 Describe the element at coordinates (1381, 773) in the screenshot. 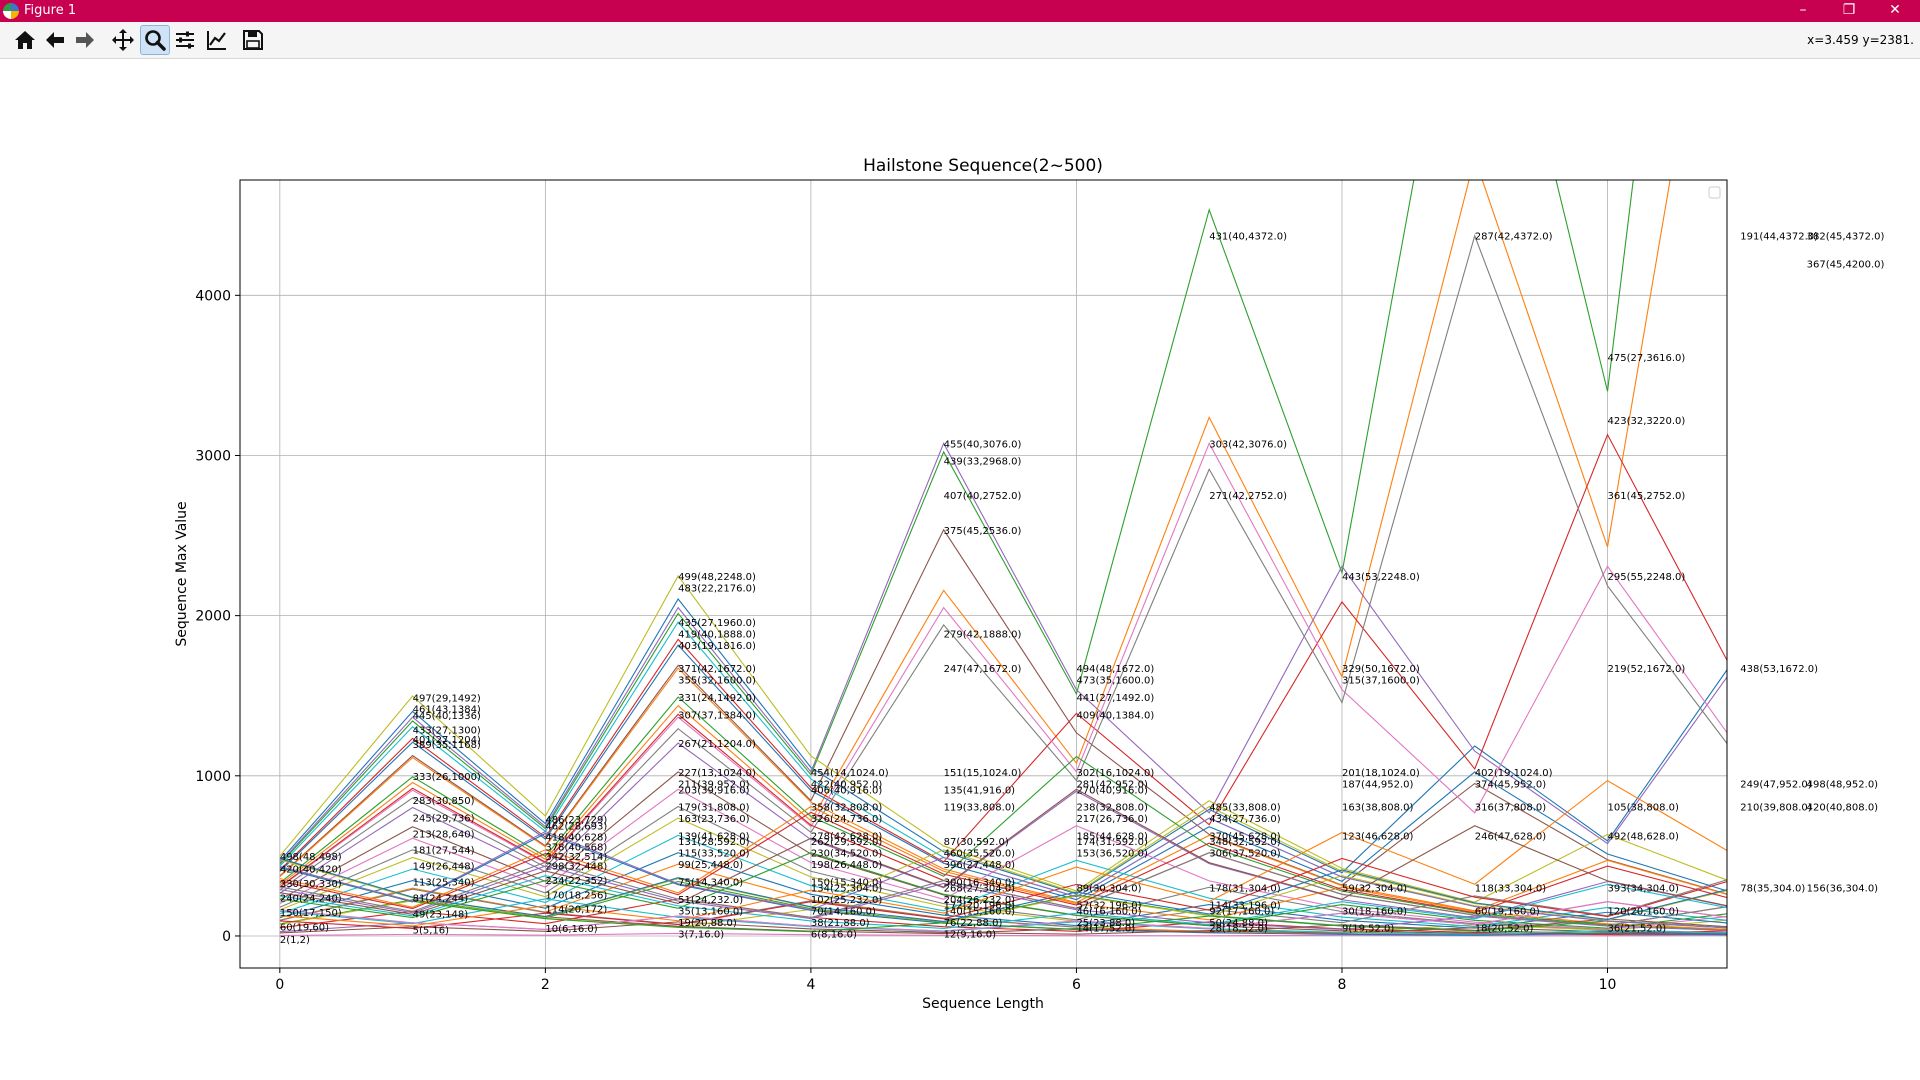

I see `point-label: 201(18,1024.0)` at that location.